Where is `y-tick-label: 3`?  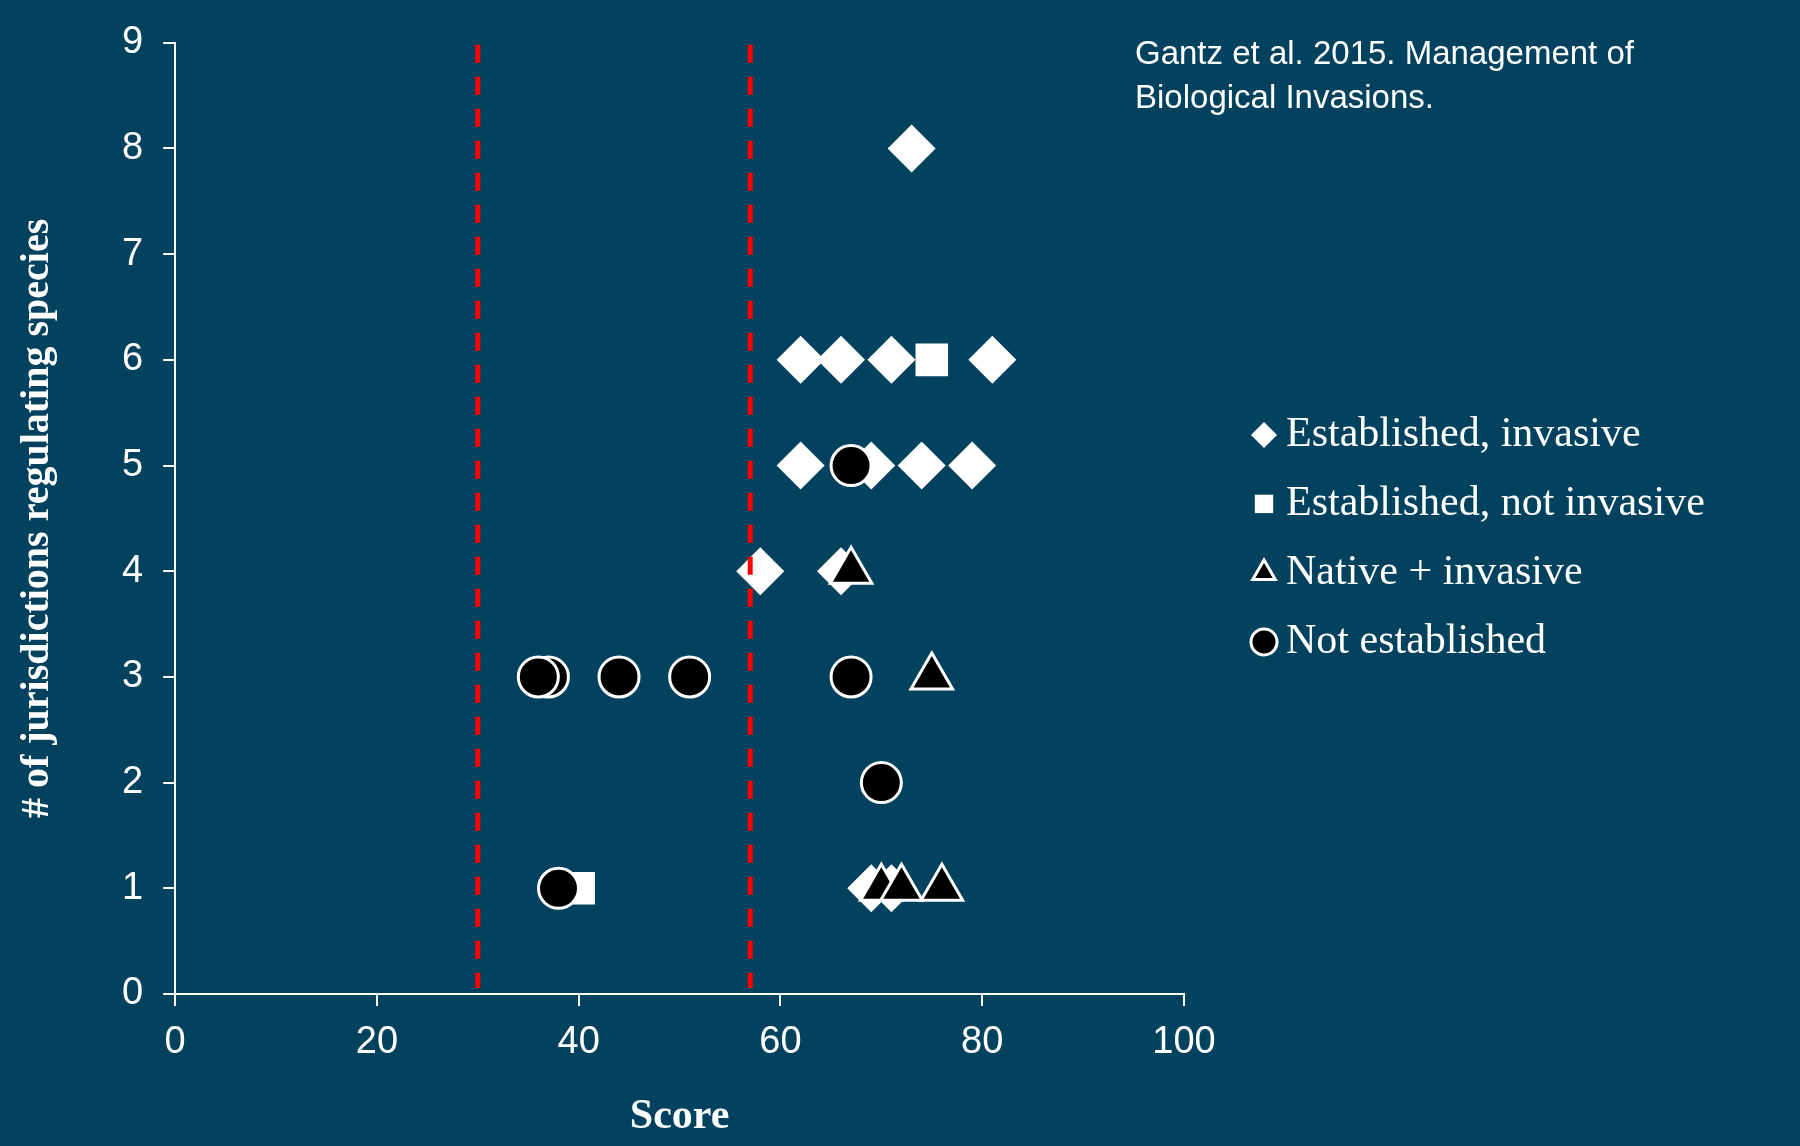
y-tick-label: 3 is located at coordinates (132, 674).